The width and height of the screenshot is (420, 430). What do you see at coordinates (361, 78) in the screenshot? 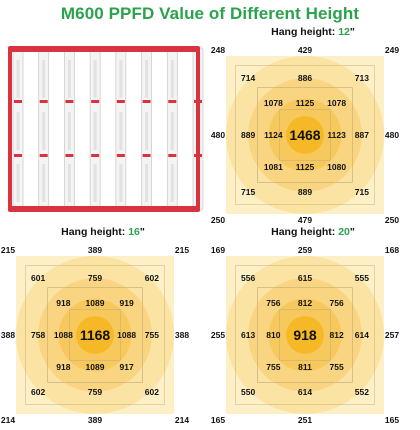
I see `ppfd-value: 713` at bounding box center [361, 78].